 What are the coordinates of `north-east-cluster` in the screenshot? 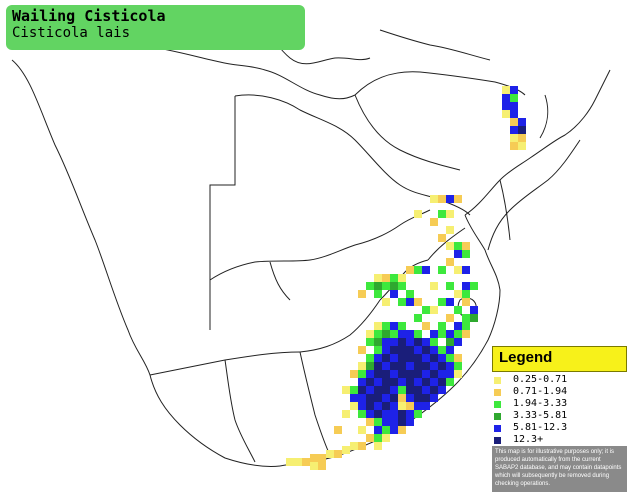 It's located at (438, 234).